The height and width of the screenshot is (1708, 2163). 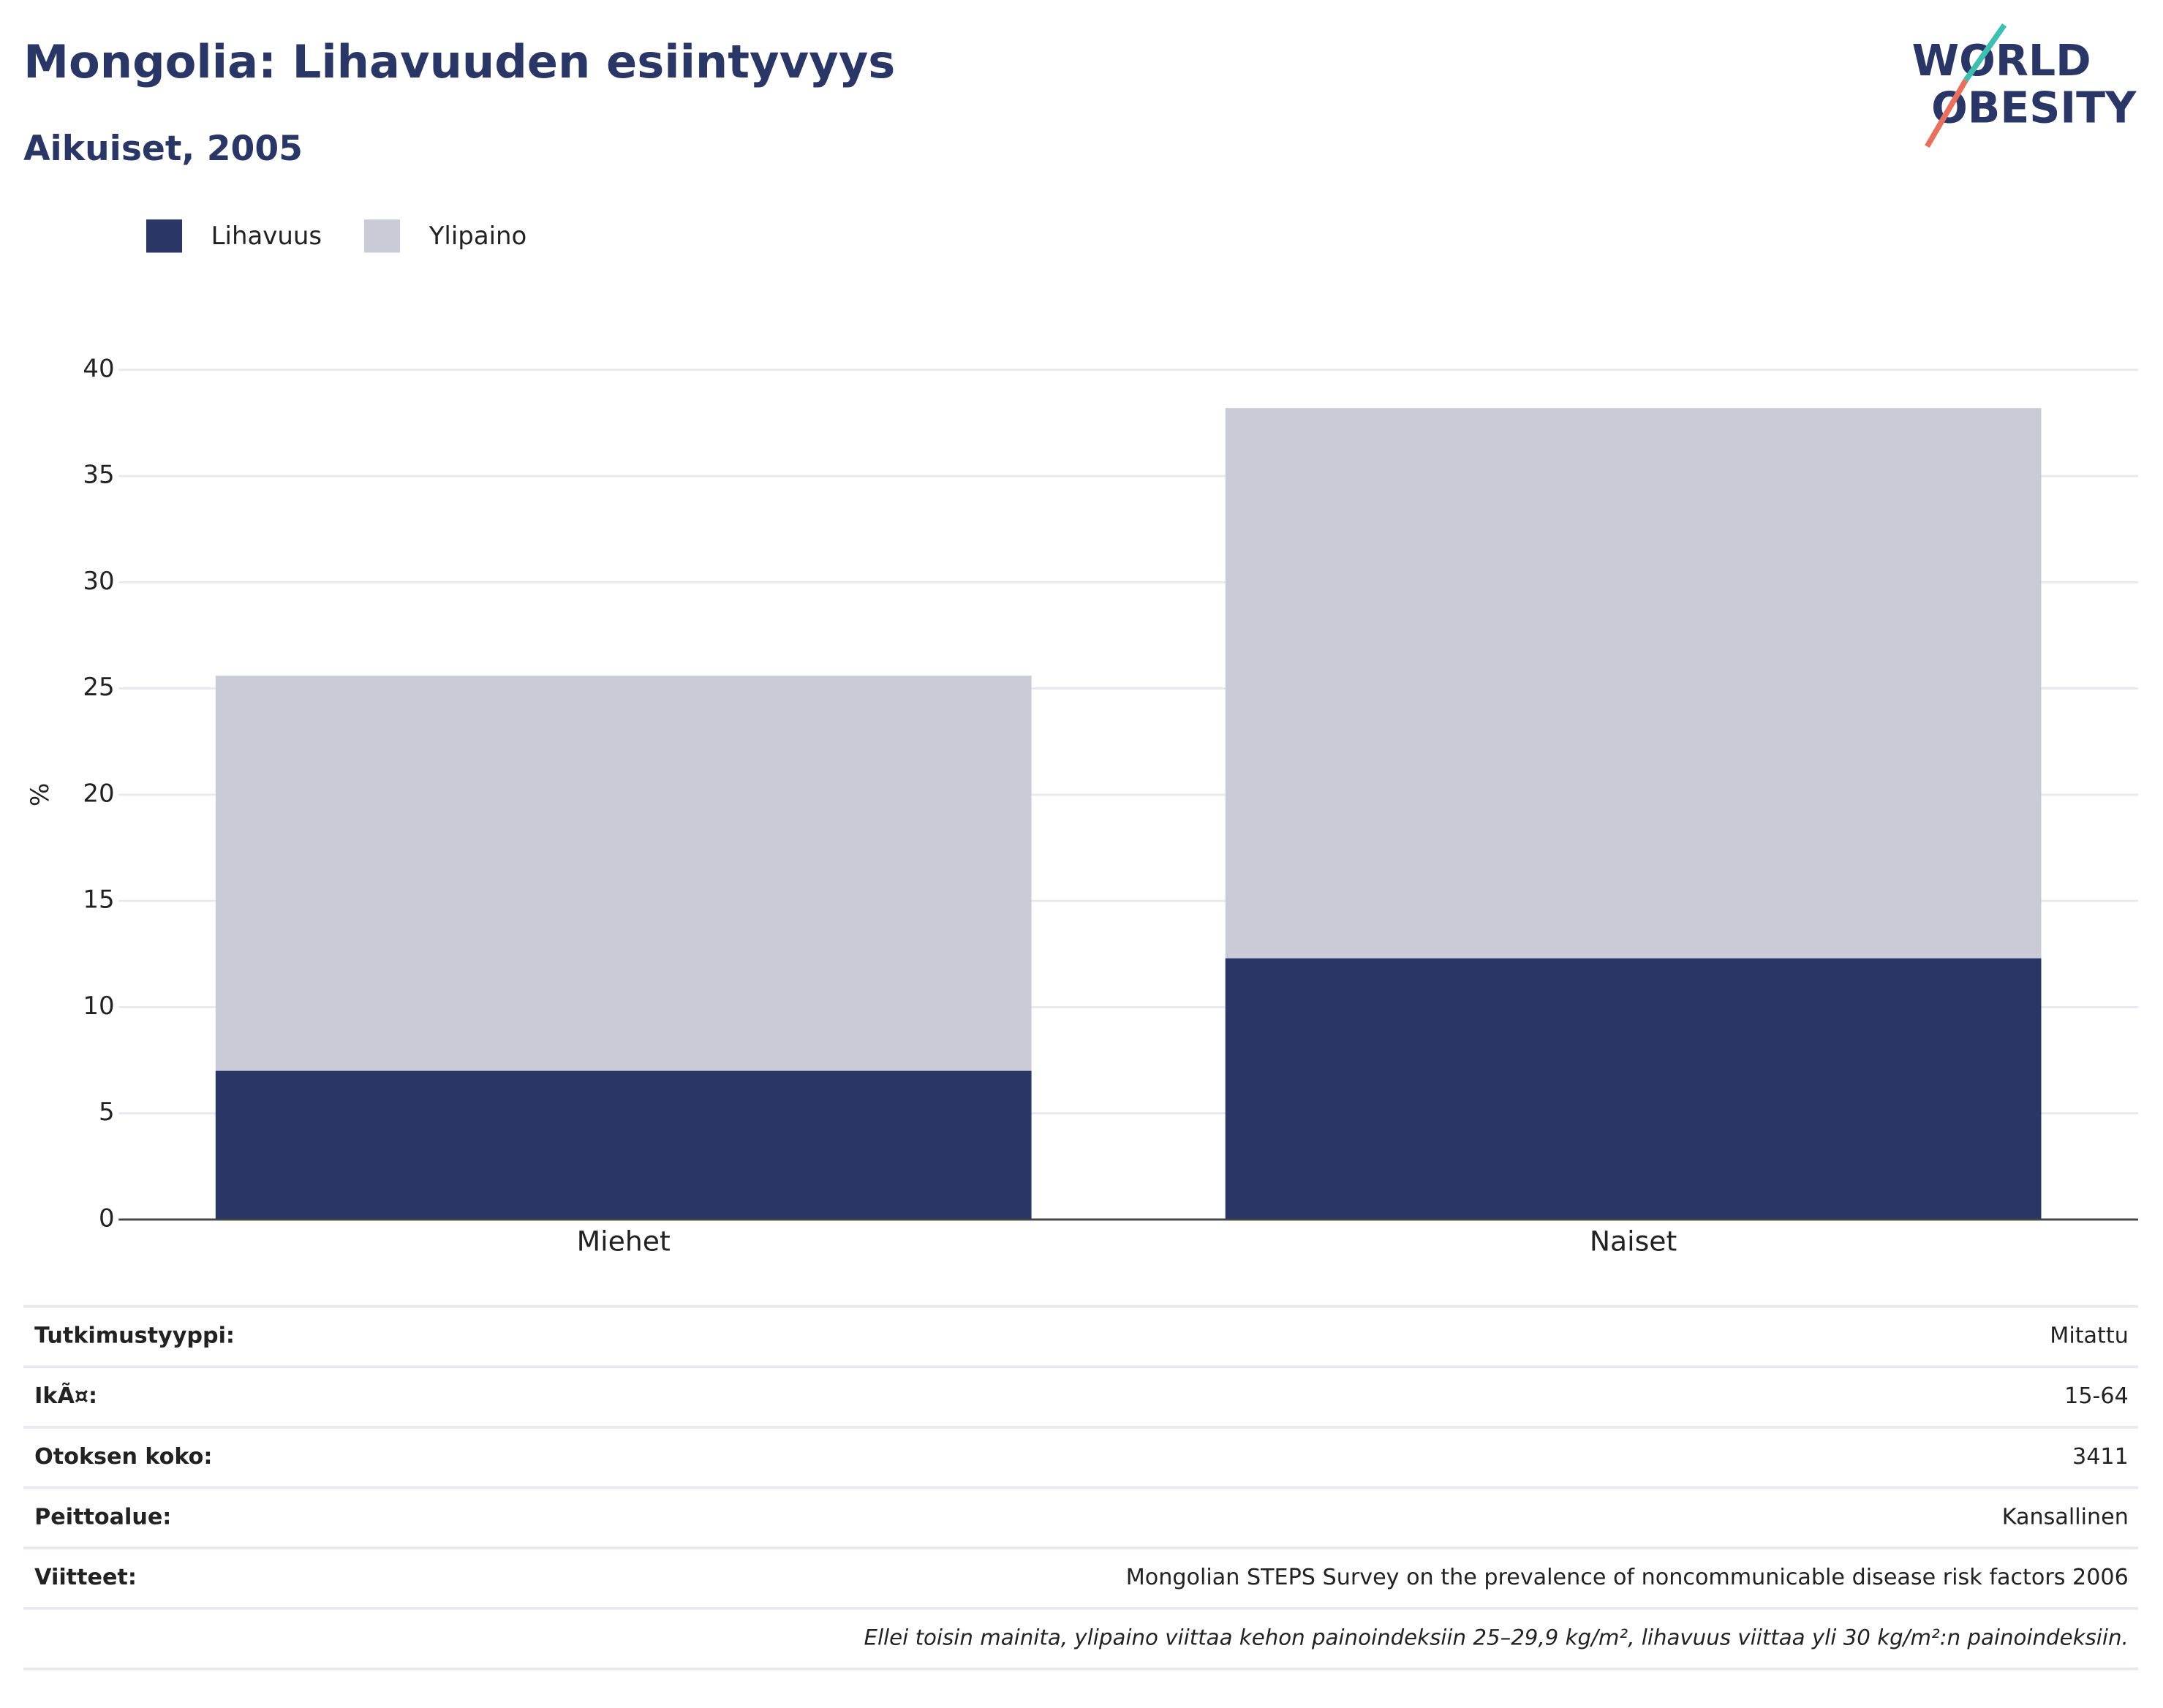 I want to click on legend-label: Lihavuus, so click(x=266, y=236).